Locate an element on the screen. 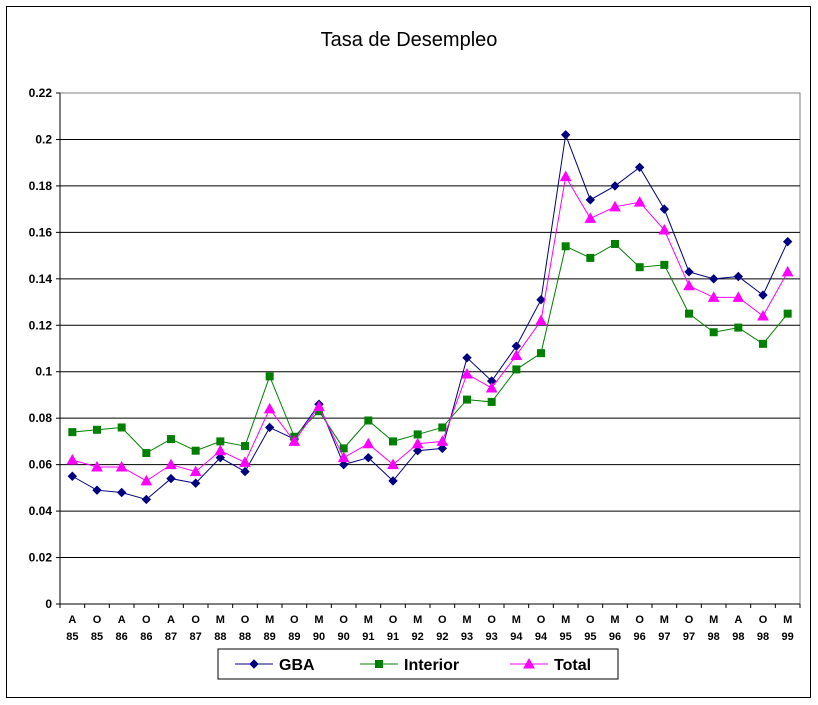 The height and width of the screenshot is (705, 818). x-tick-label-year: 98 is located at coordinates (714, 637).